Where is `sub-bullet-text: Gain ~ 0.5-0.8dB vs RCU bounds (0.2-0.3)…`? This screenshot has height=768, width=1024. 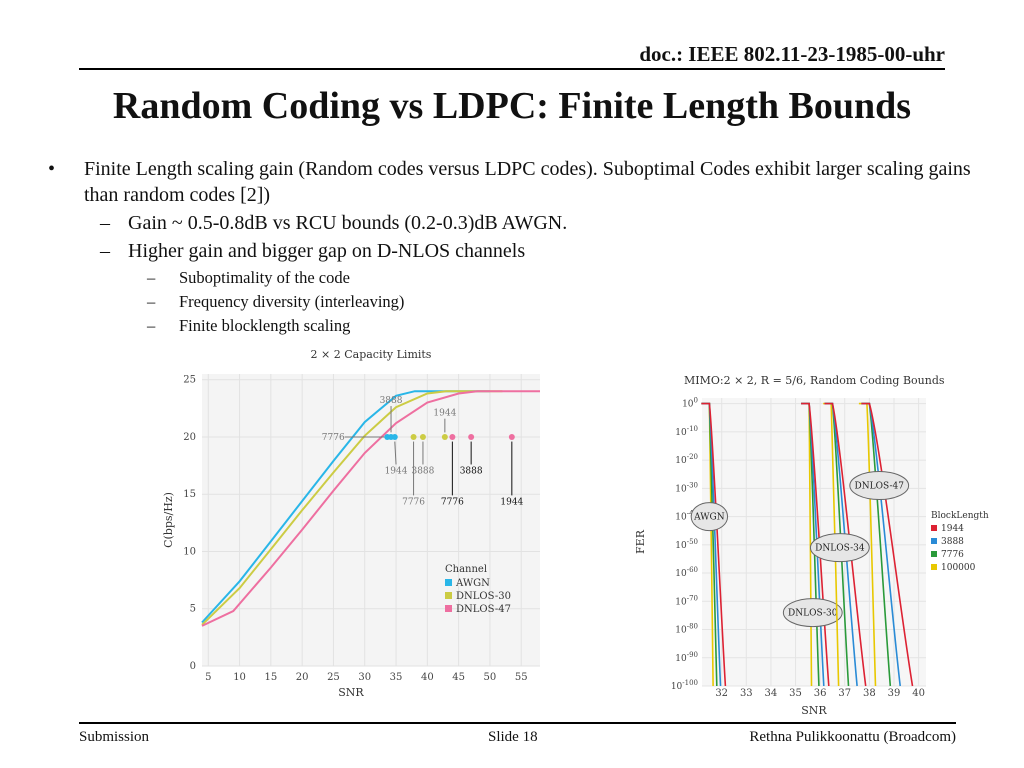 sub-bullet-text: Gain ~ 0.5-0.8dB vs RCU bounds (0.2-0.3)… is located at coordinates (348, 223).